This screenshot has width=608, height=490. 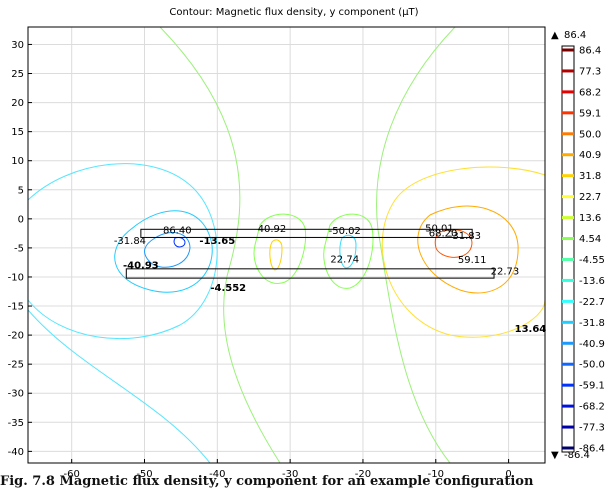 What do you see at coordinates (590, 134) in the screenshot?
I see `colorbar-level-label: 50.0` at bounding box center [590, 134].